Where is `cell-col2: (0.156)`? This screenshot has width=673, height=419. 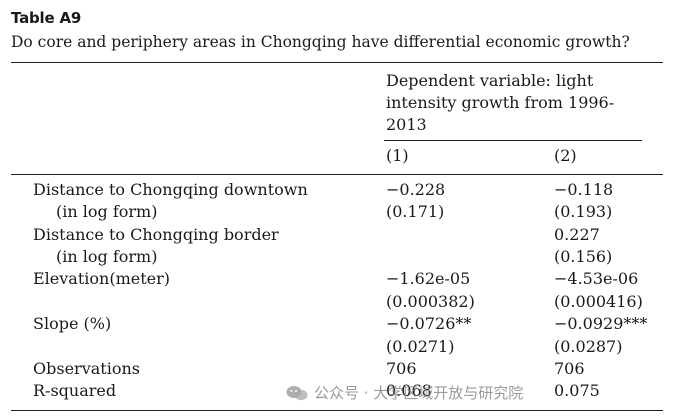
cell-col2: (0.156) is located at coordinates (583, 256).